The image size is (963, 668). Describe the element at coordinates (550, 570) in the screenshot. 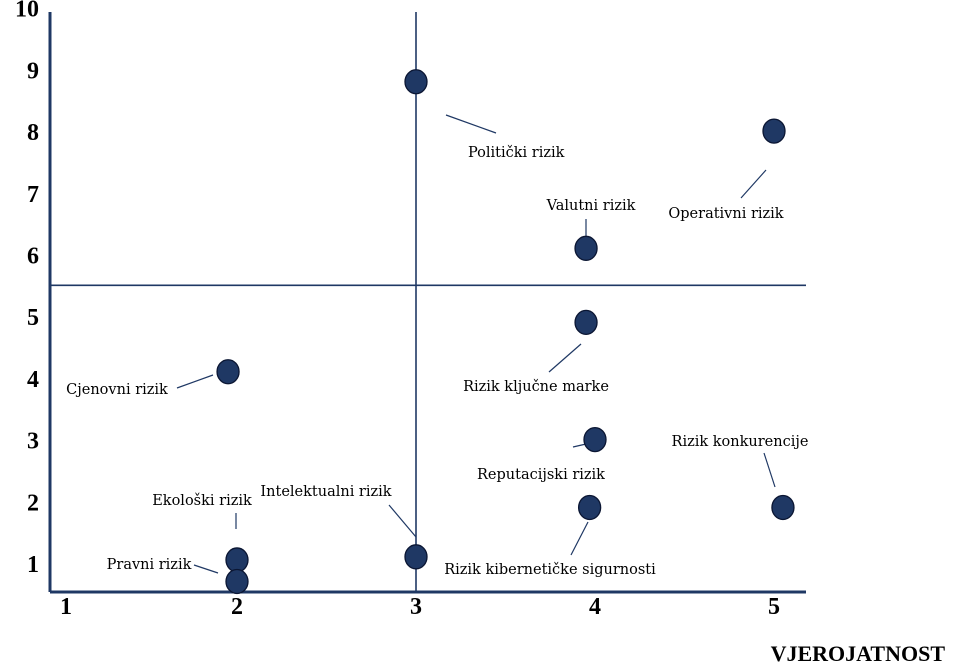

I see `point-label: Rizik kibernetičke sigurnosti` at that location.